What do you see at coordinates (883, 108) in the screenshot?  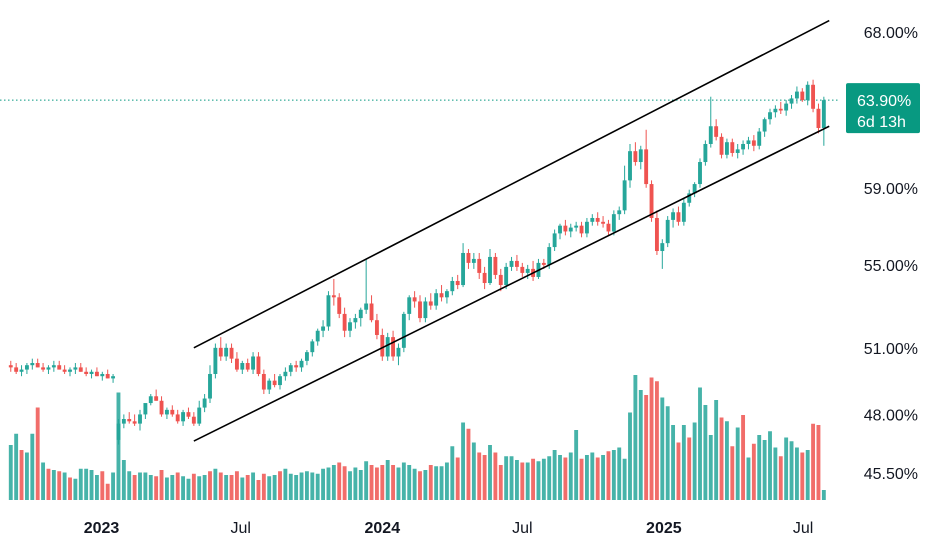 I see `price-badge: 63.90% 6d 13h` at bounding box center [883, 108].